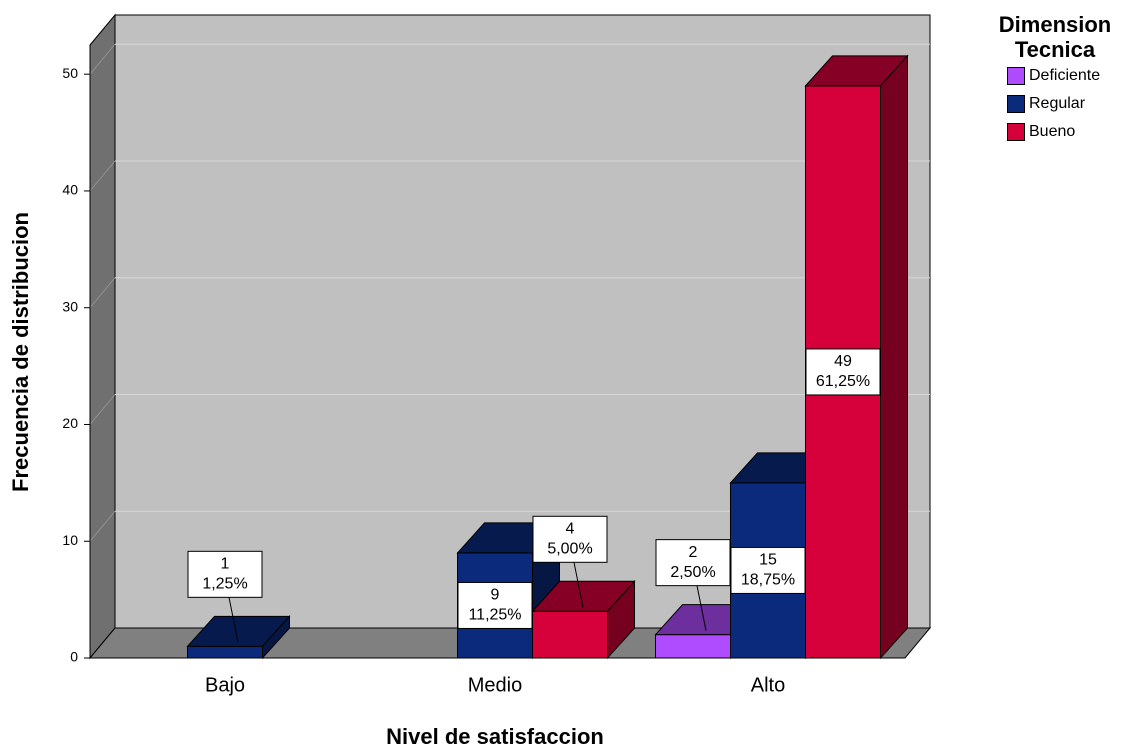  I want to click on legend-item: Regular, so click(1061, 104).